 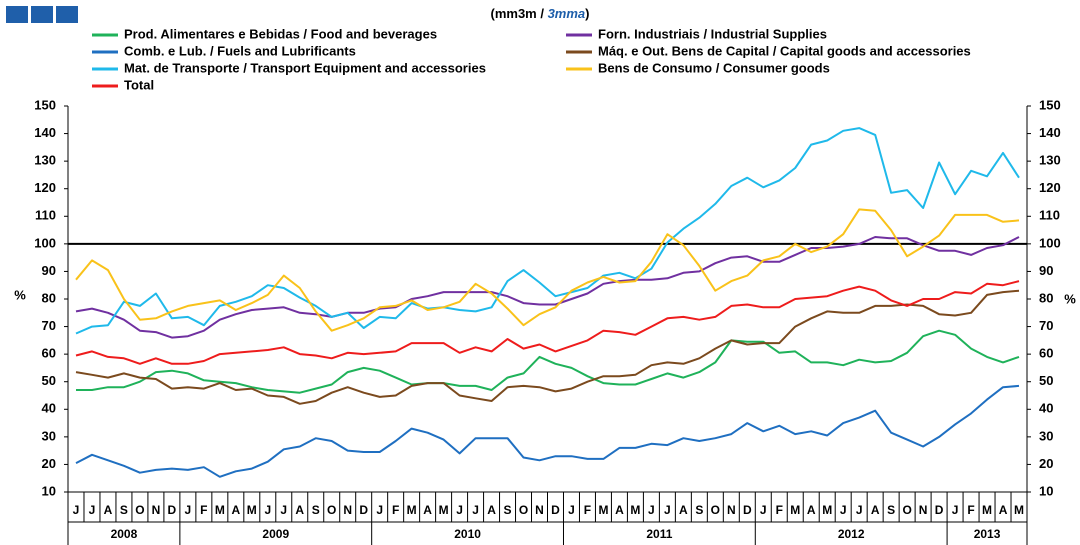 I want to click on legend-label: Forn. Industriais / Industrial Supplies, so click(x=712, y=33).